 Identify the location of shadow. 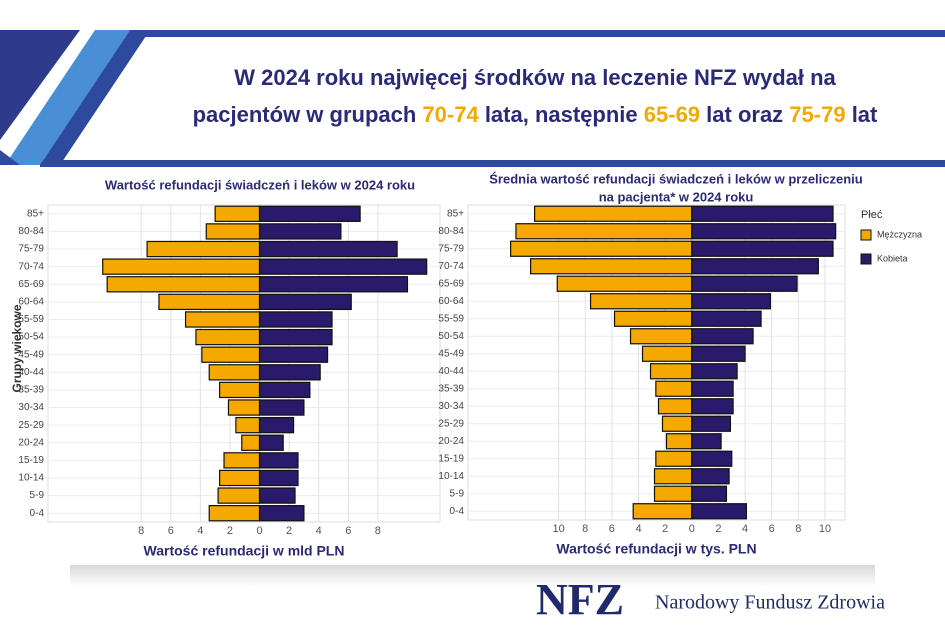
(472, 576).